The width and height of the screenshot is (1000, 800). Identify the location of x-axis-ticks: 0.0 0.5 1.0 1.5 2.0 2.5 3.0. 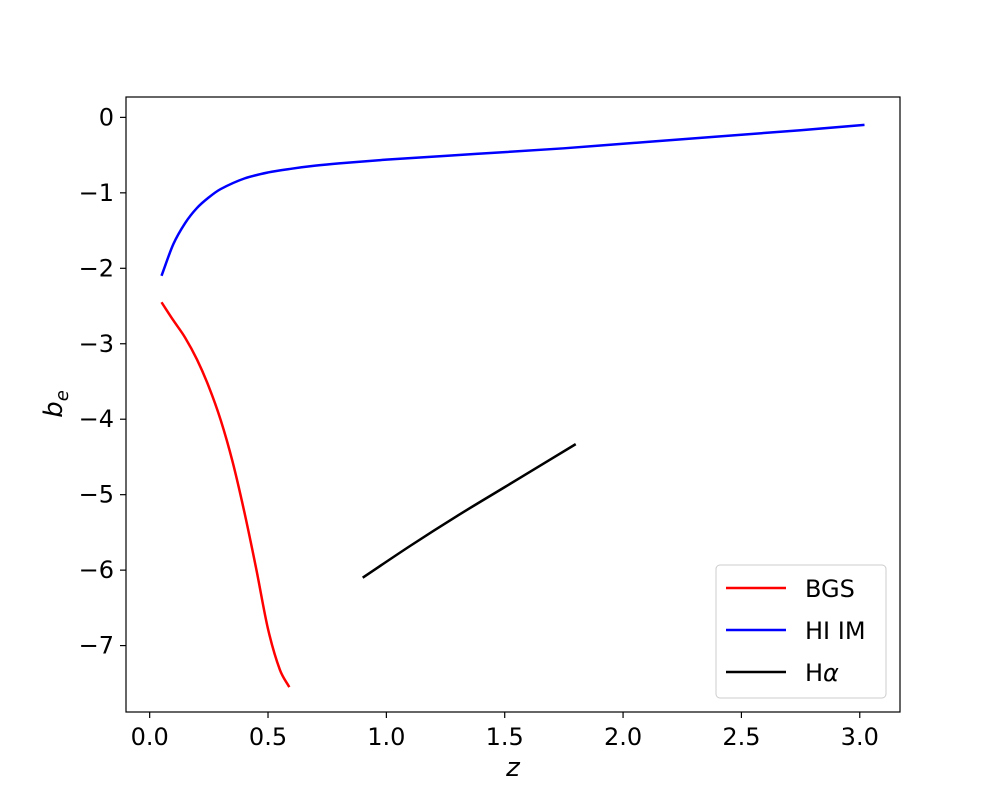
(505, 731).